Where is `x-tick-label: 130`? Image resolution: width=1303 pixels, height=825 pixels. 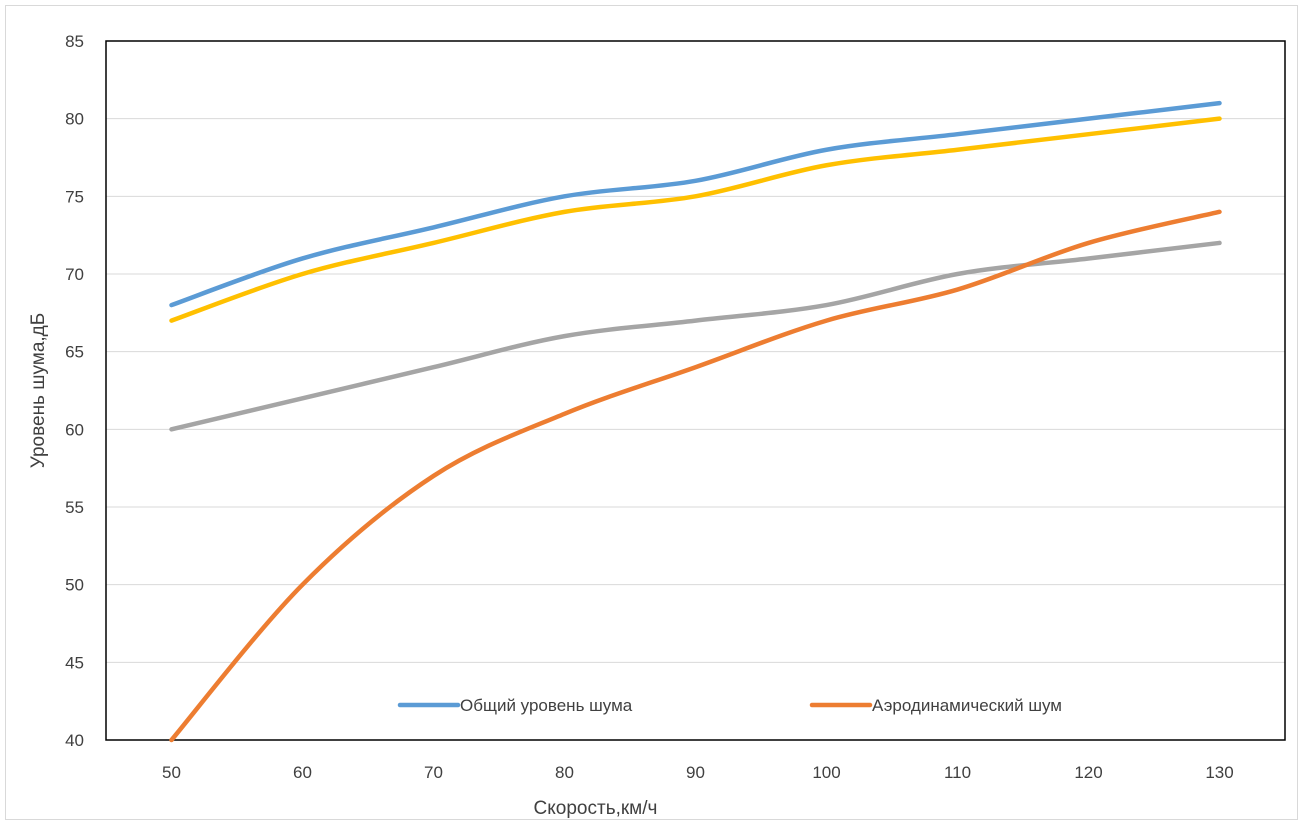 x-tick-label: 130 is located at coordinates (1219, 772).